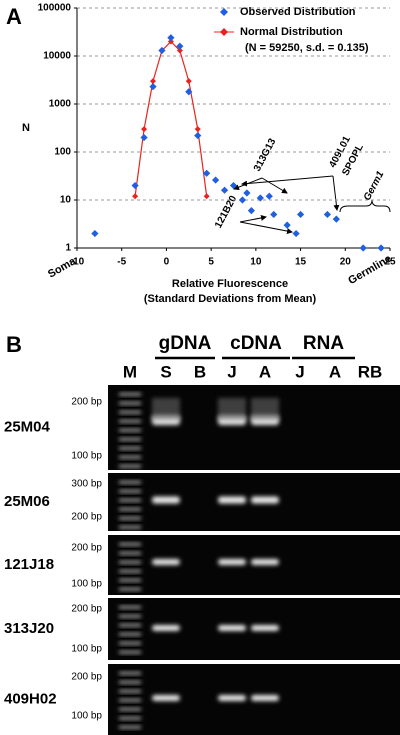  Describe the element at coordinates (224, 12) in the screenshot. I see `legend-marker` at that location.